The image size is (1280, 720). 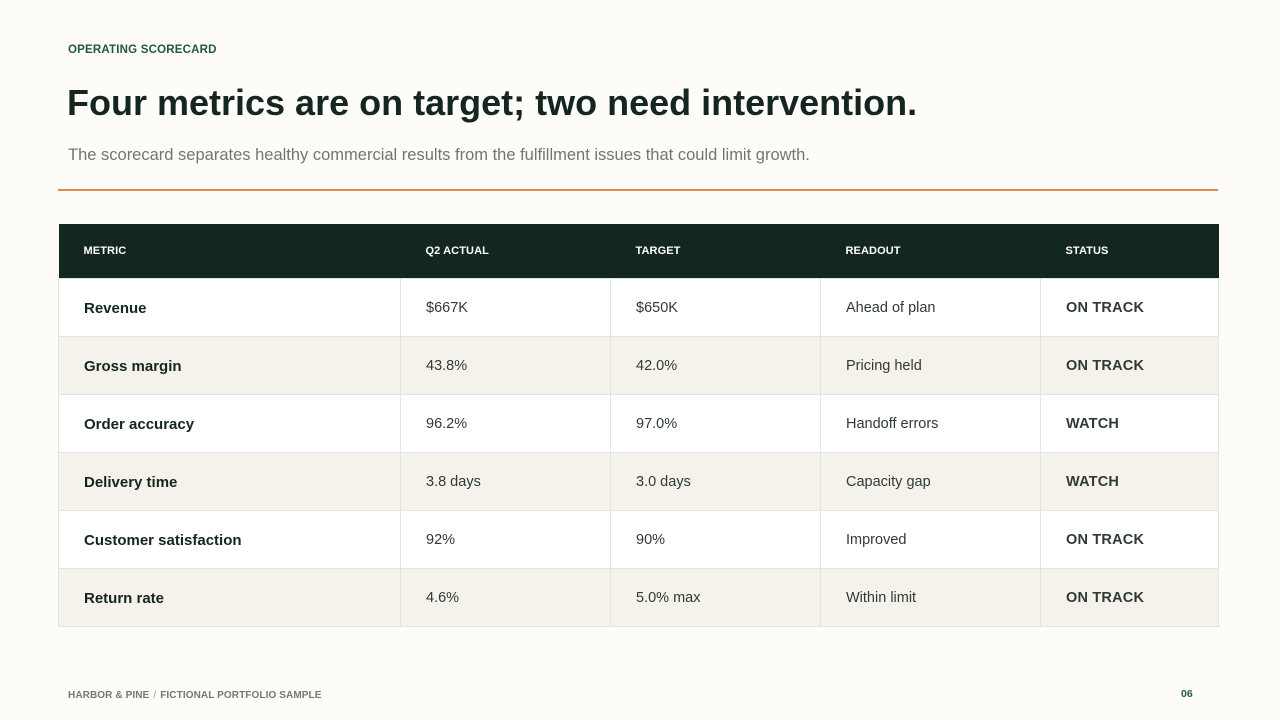 I want to click on readout-cell: Capacity gap, so click(x=930, y=481).